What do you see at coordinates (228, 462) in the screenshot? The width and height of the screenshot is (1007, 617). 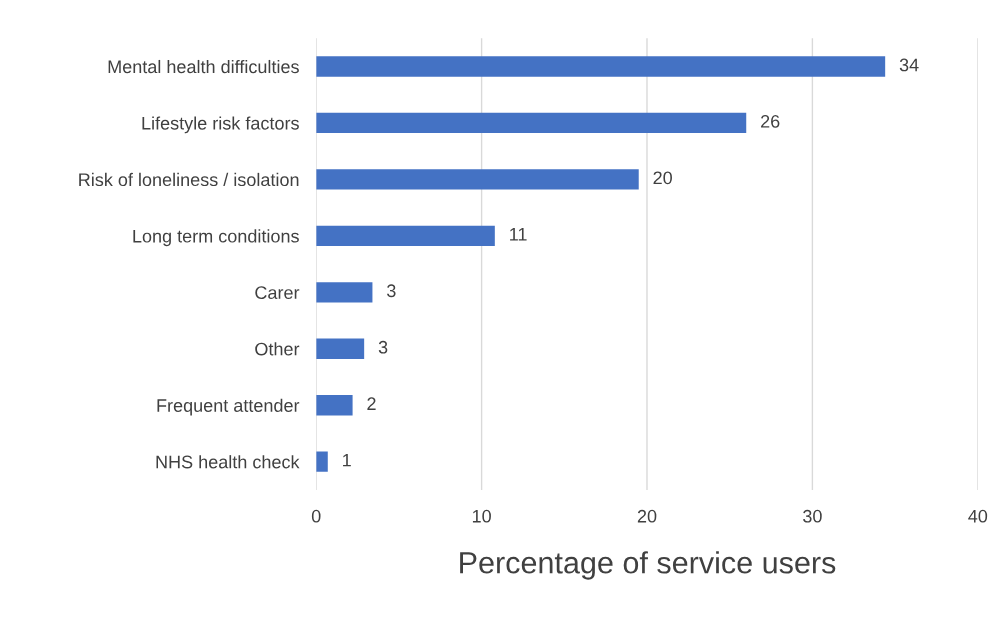 I see `y-tick-label: NHS health check` at bounding box center [228, 462].